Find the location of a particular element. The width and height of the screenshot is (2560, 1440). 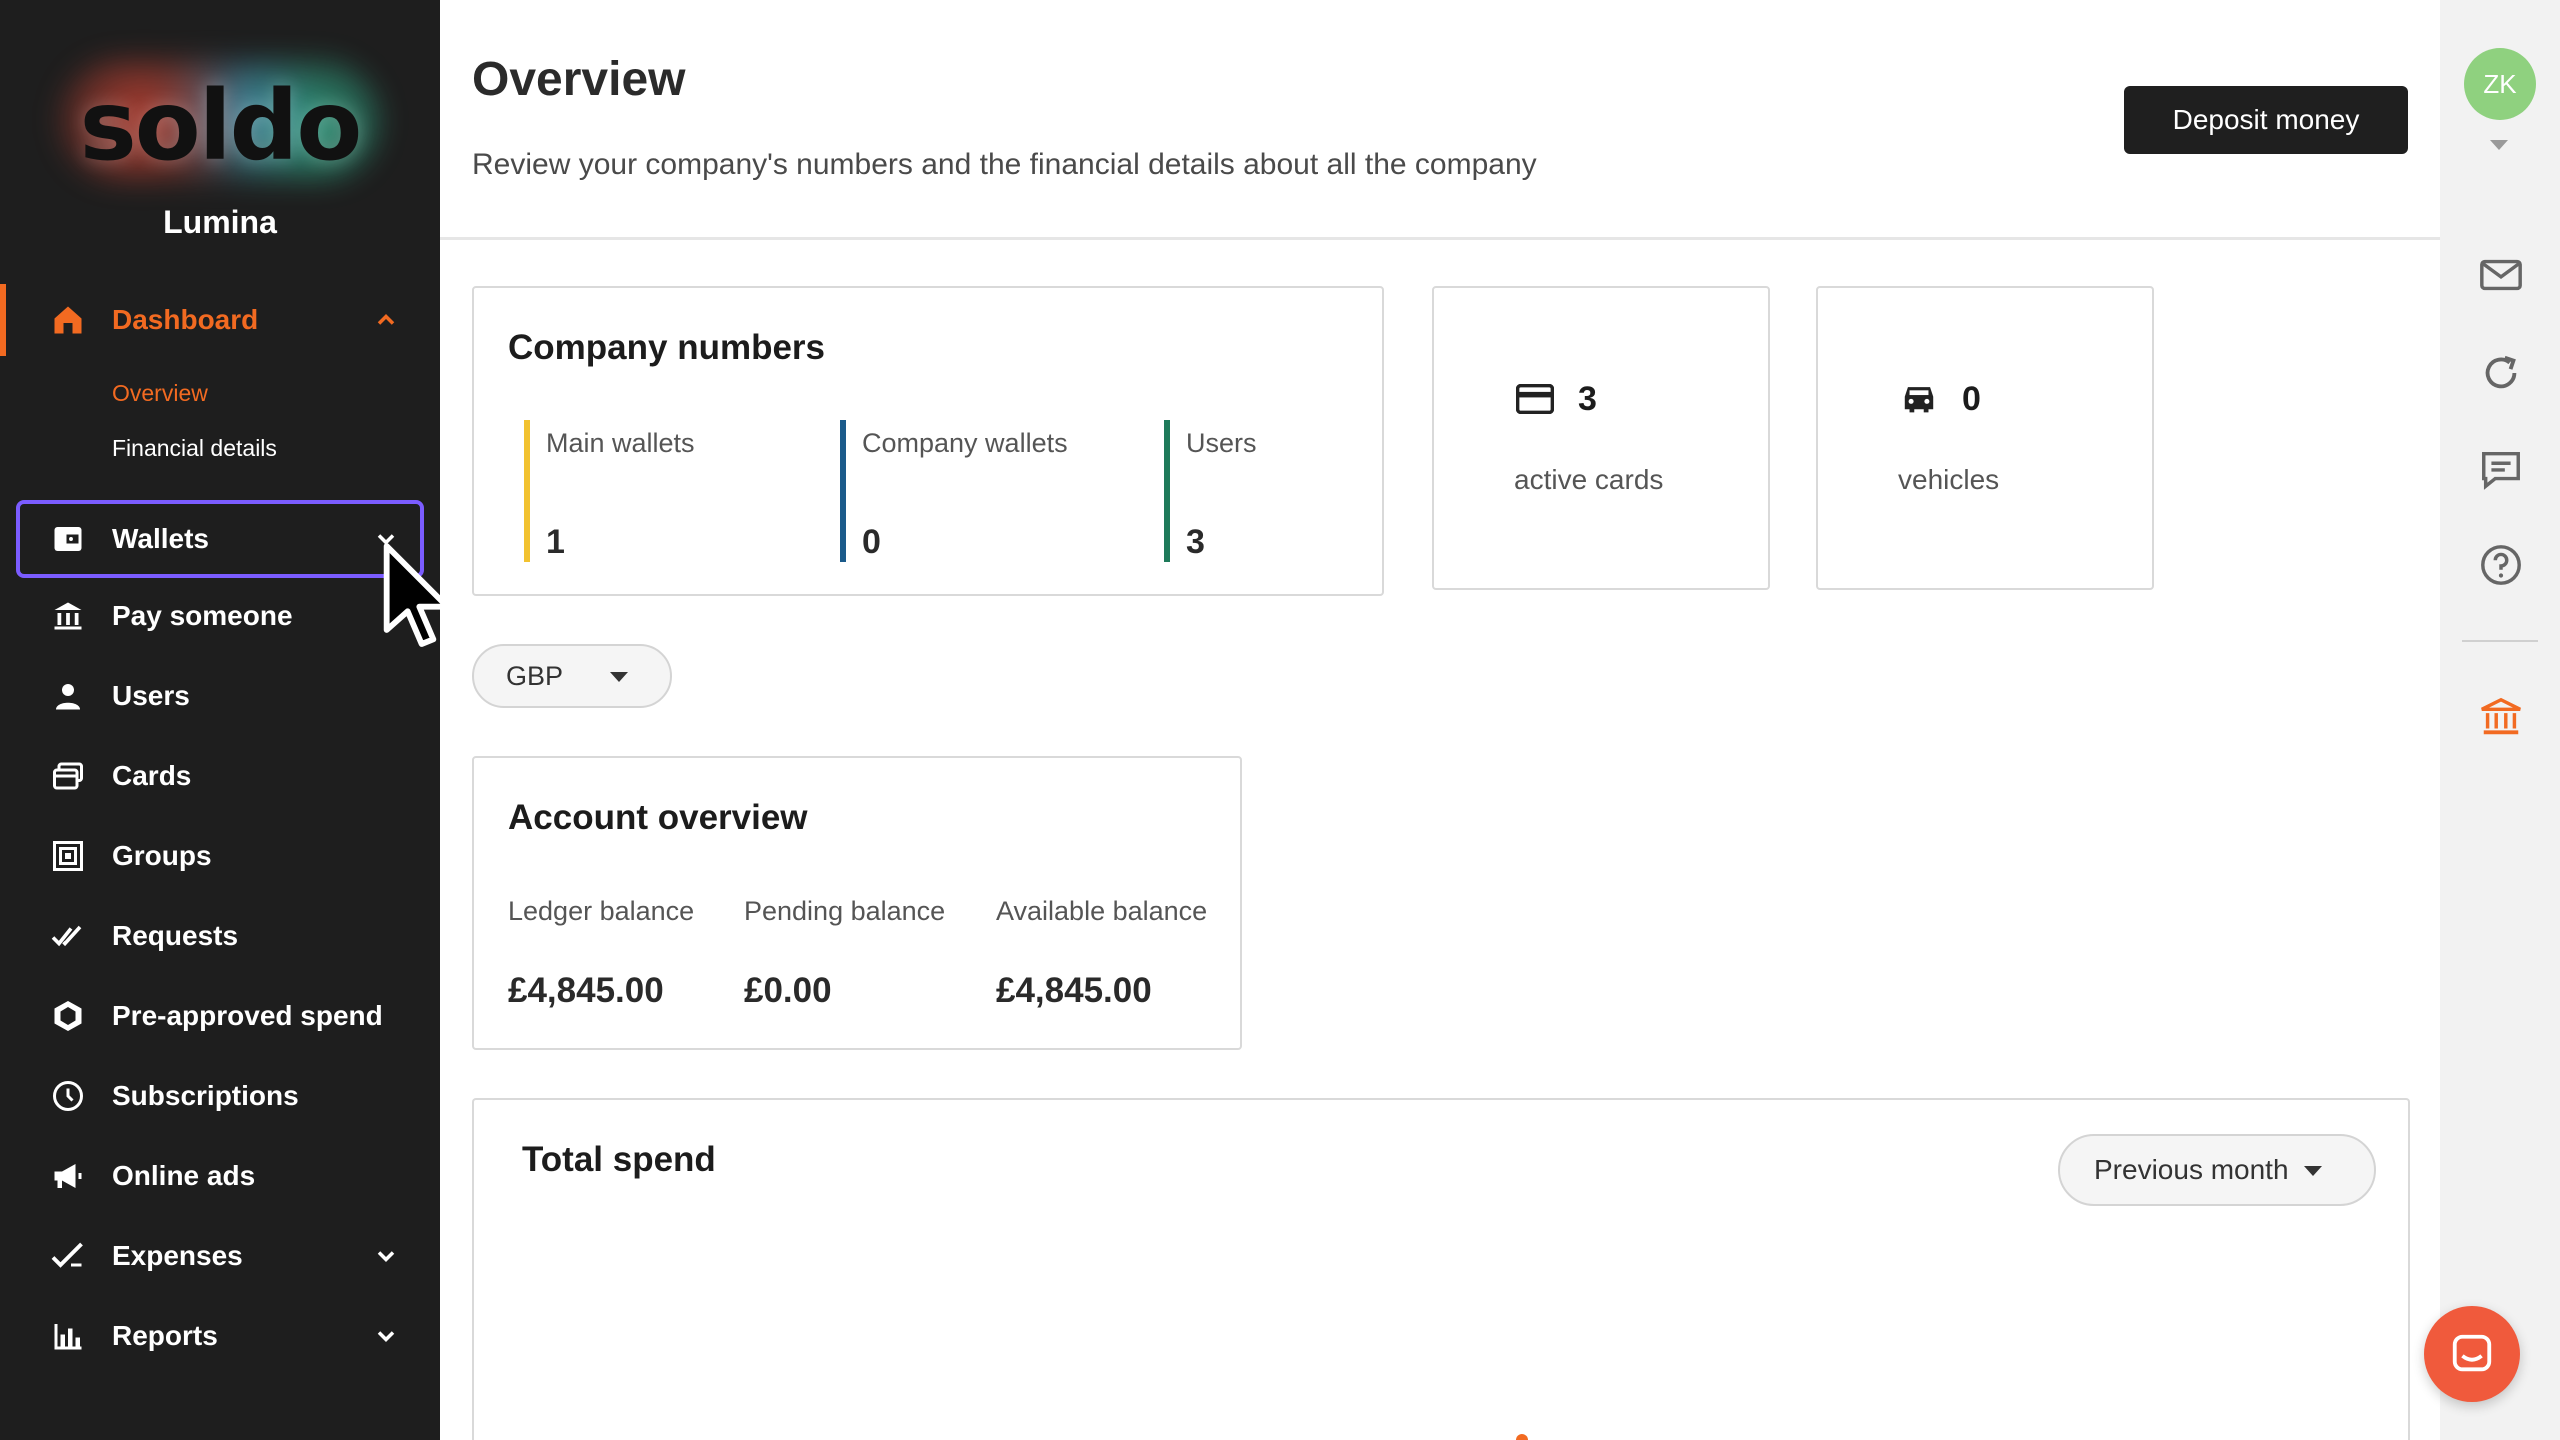

sidebar-item-label: Dashboard is located at coordinates (185, 319).